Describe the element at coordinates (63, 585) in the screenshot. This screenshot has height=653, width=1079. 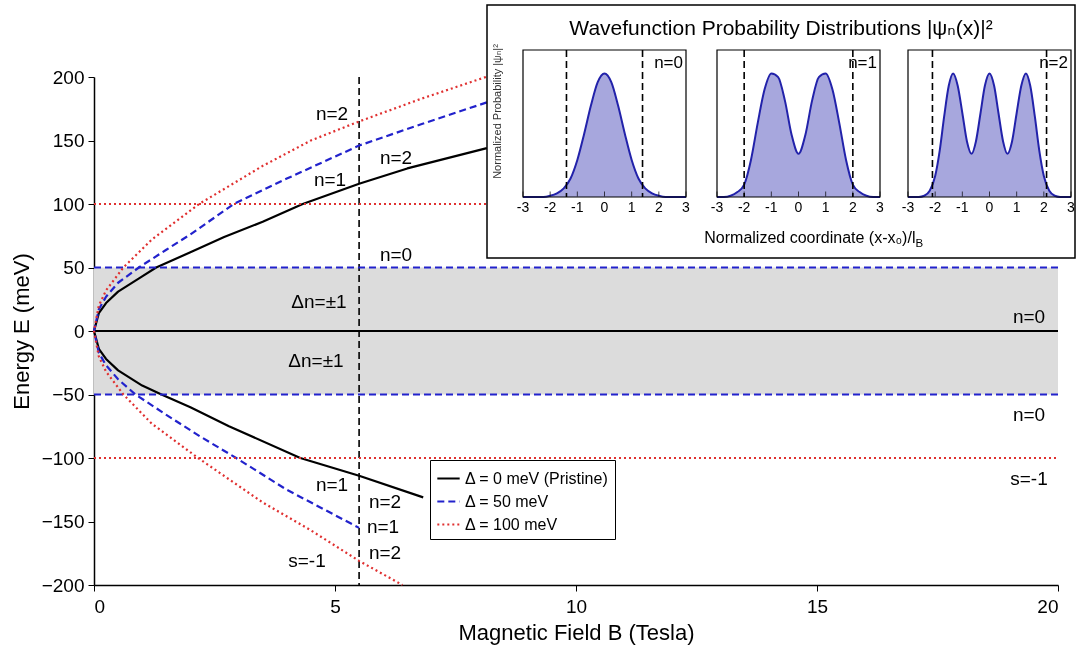
I see `y-tick-label: −200` at that location.